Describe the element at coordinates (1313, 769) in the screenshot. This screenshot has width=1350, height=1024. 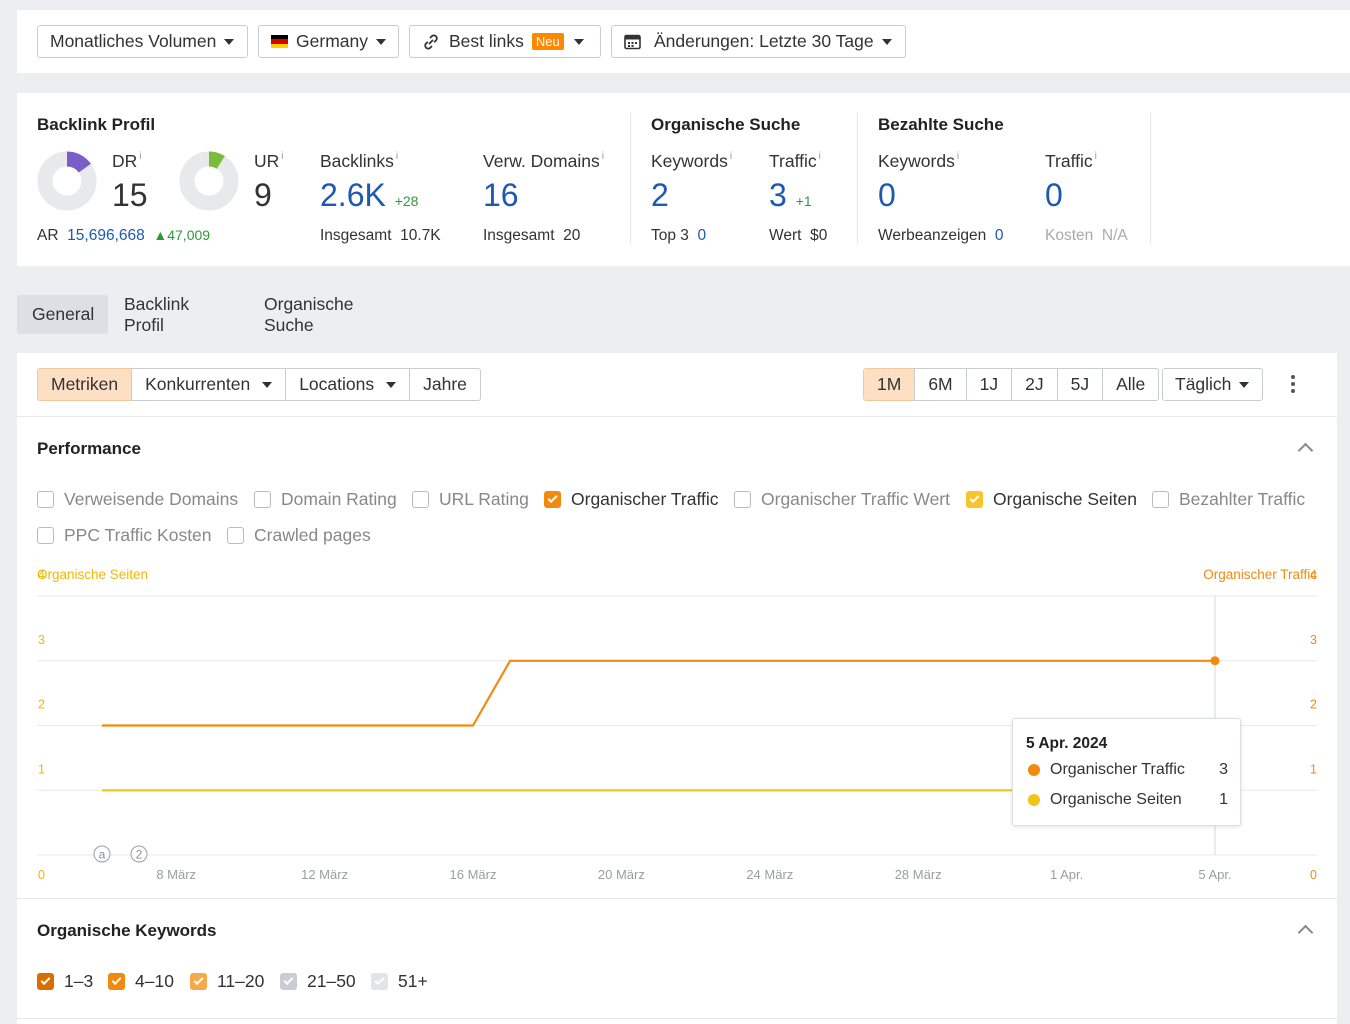
I see `y-tick-right: 1` at that location.